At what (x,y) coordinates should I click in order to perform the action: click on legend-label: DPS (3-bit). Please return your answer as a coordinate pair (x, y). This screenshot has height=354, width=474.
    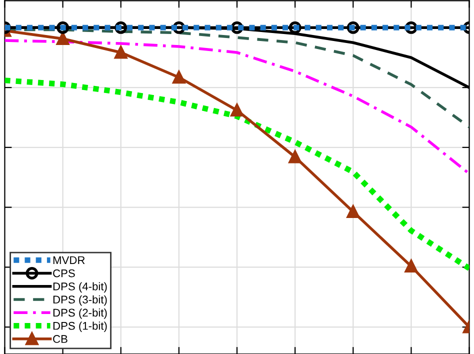
    Looking at the image, I should click on (80, 300).